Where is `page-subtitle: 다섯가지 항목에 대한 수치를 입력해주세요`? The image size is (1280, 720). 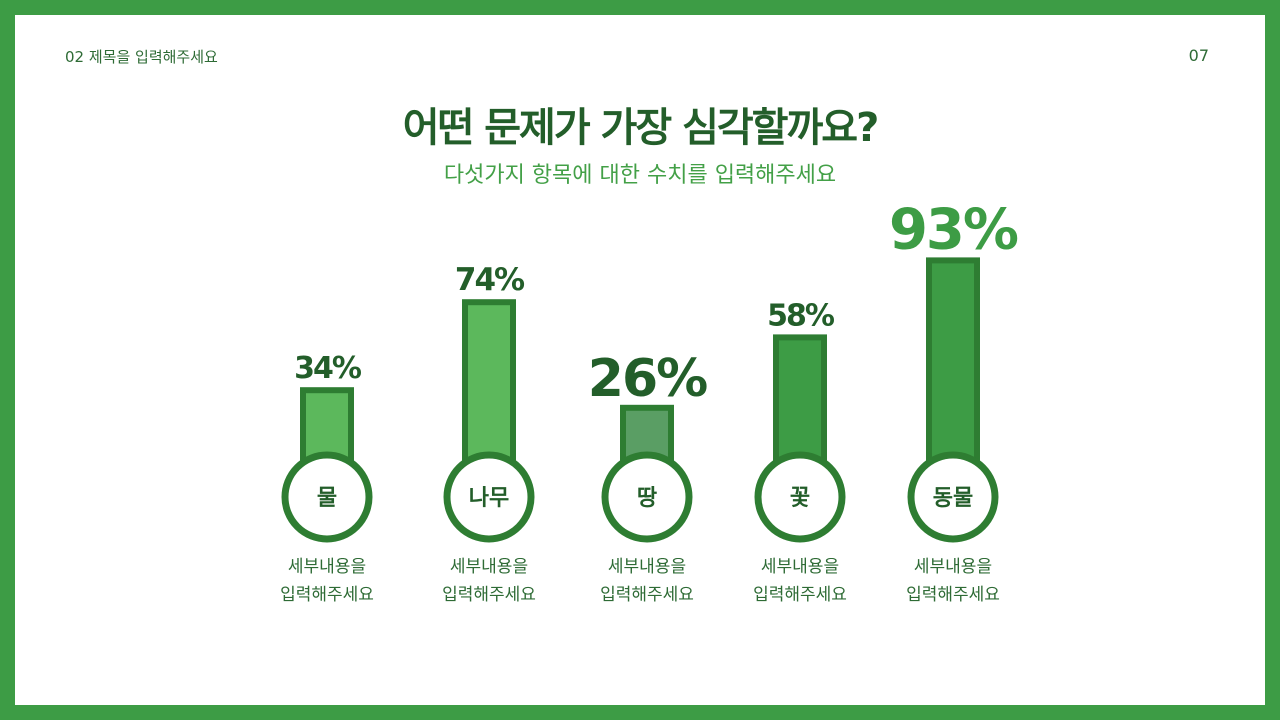 page-subtitle: 다섯가지 항목에 대한 수치를 입력해주세요 is located at coordinates (640, 175).